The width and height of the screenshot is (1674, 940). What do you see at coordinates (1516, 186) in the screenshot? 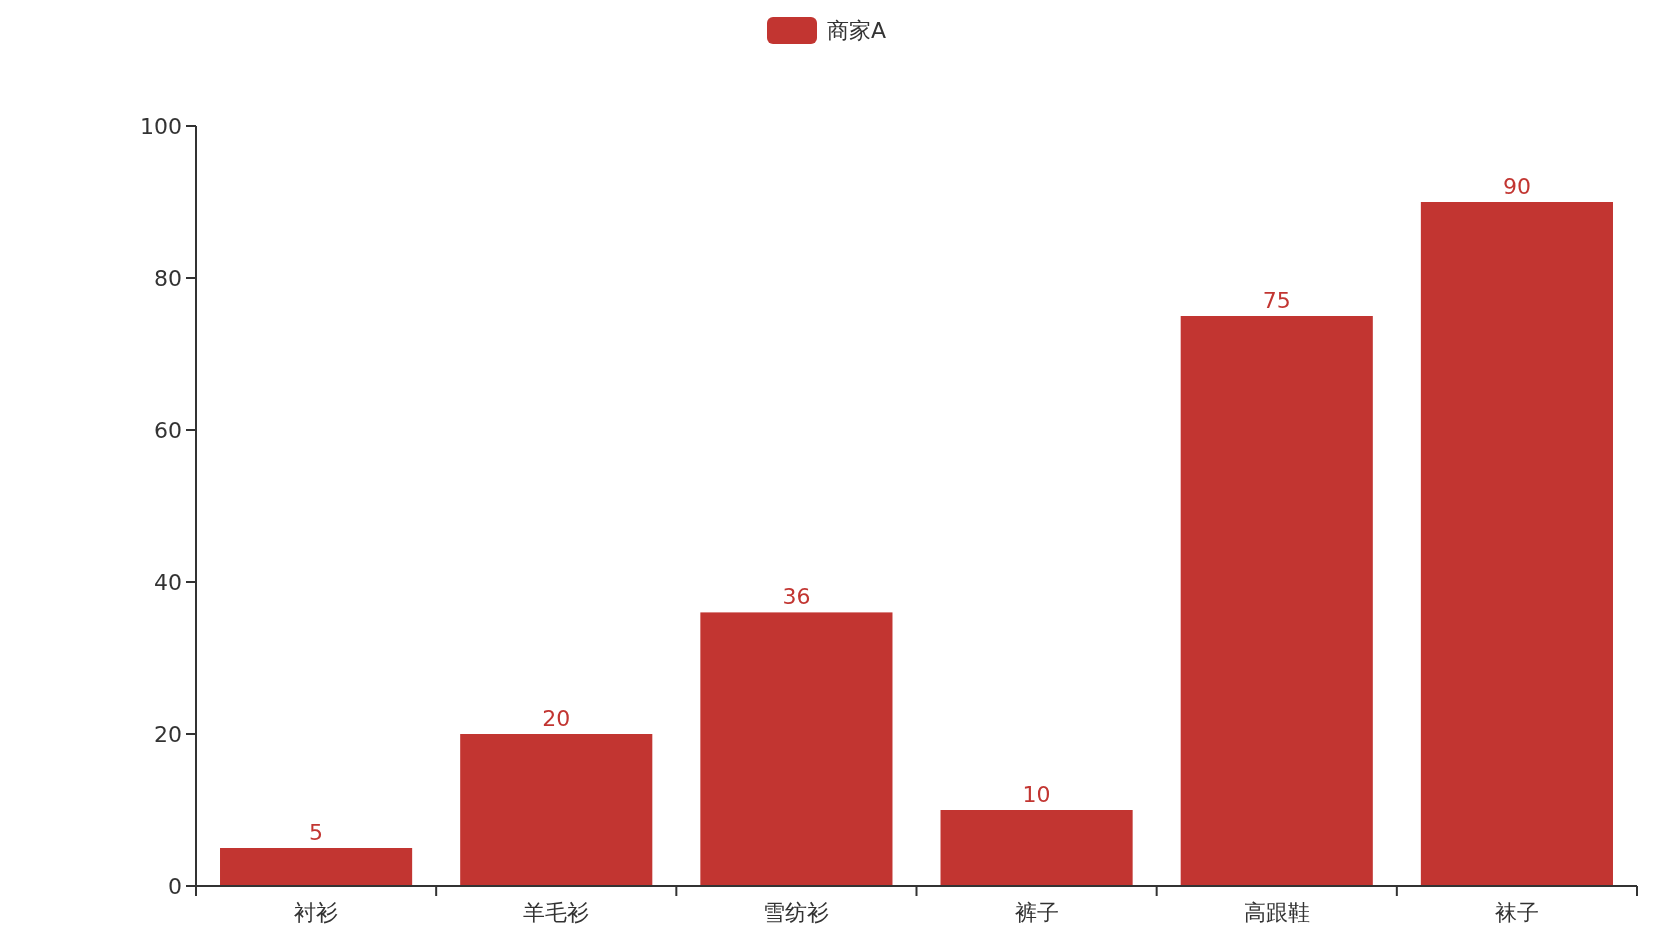
I see `data-label: 90` at bounding box center [1516, 186].